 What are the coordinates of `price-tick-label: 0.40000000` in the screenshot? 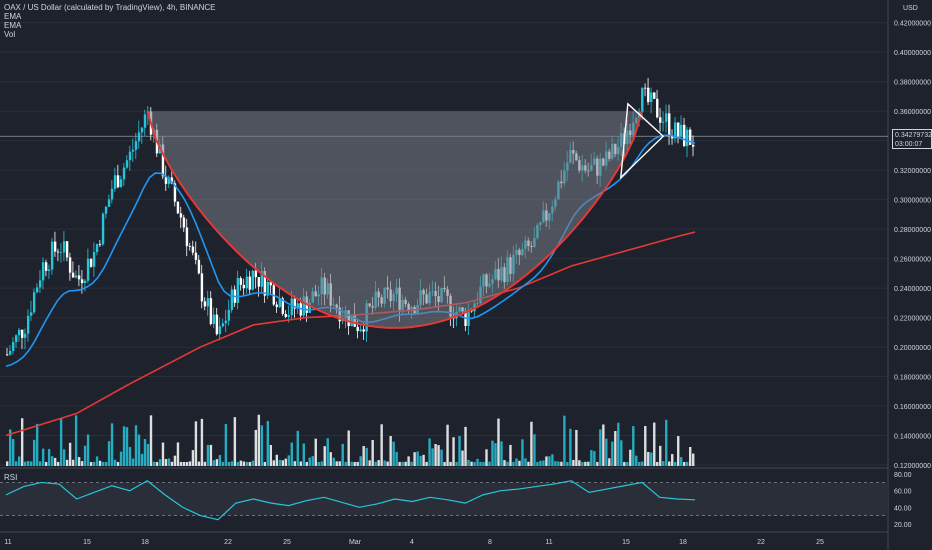 It's located at (912, 53).